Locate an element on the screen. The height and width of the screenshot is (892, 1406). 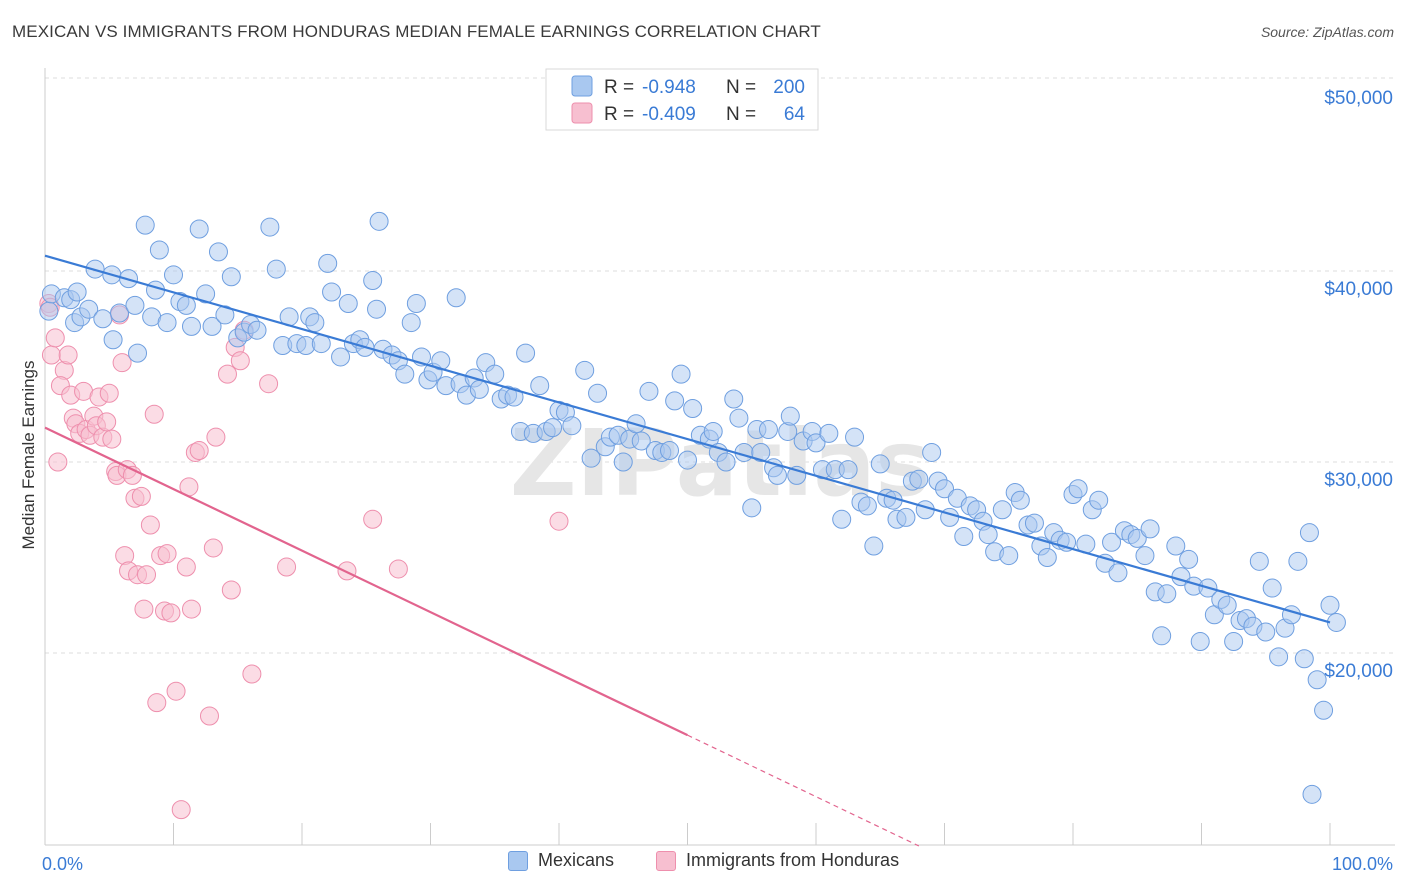
y-tick-label: $30,000 is located at coordinates (1358, 480).